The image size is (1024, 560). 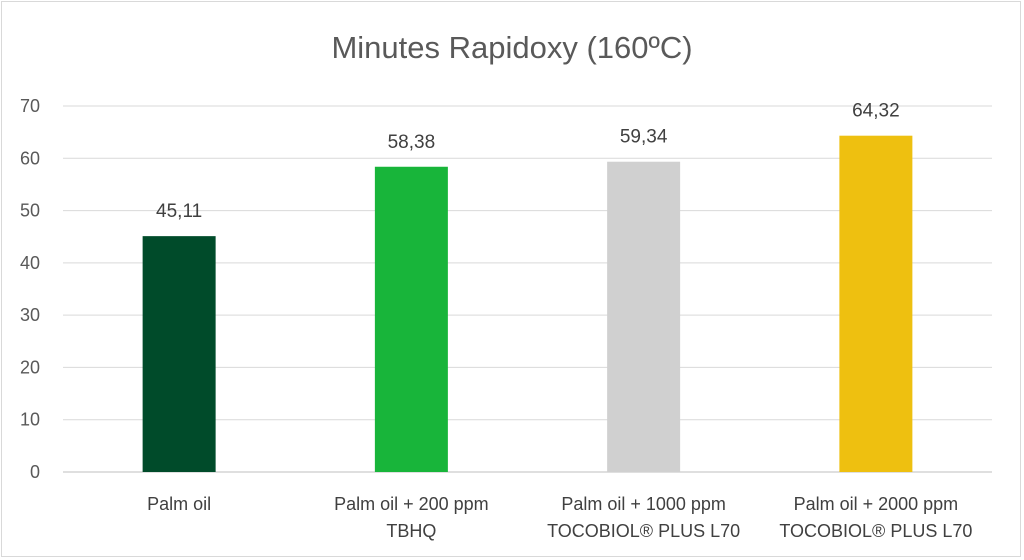 What do you see at coordinates (30, 315) in the screenshot?
I see `y-tick-label: 30` at bounding box center [30, 315].